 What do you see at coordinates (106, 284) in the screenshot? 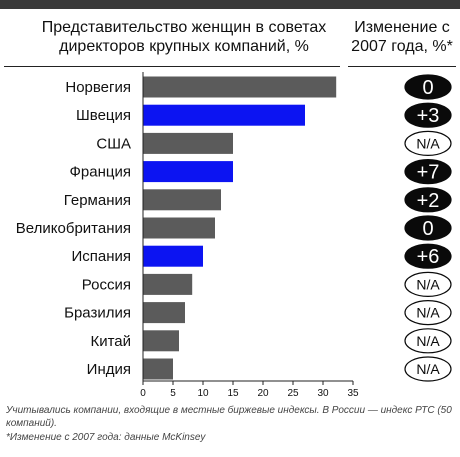
I see `category-label-россия: Россия` at bounding box center [106, 284].